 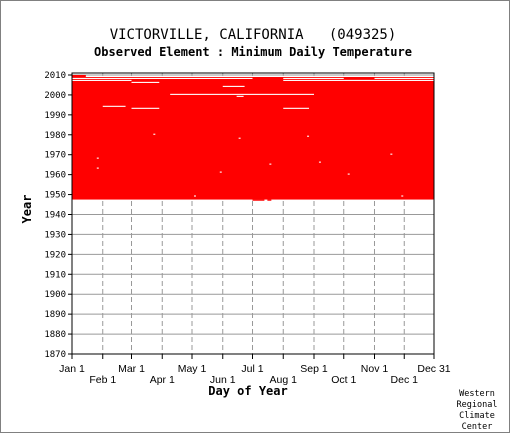 I want to click on y-tick-label: 1930, so click(x=55, y=235).